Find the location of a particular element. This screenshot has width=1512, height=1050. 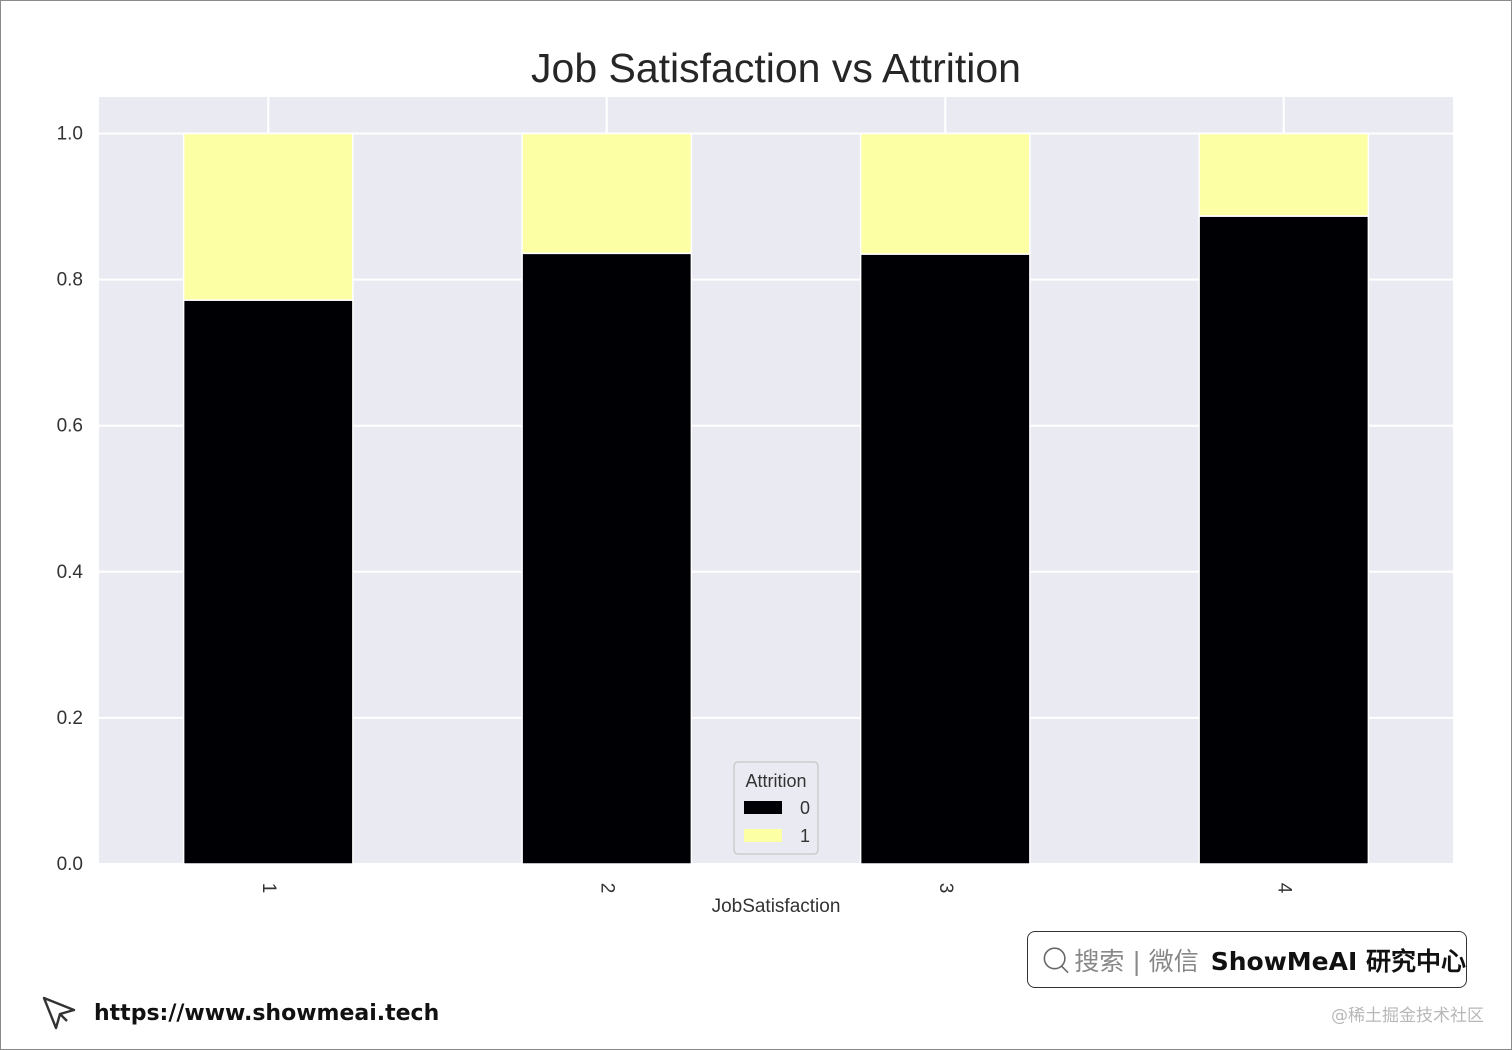

legend: Attrition 01 is located at coordinates (776, 808).